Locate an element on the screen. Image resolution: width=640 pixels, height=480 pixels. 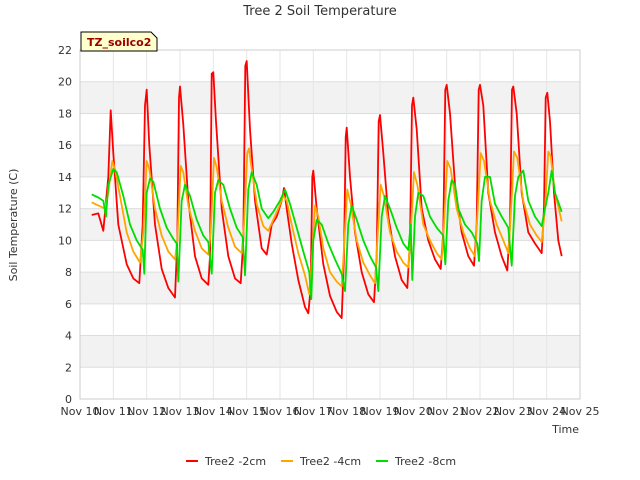
legend-label-2: Tree2 -4cm is located at coordinates (330, 461).